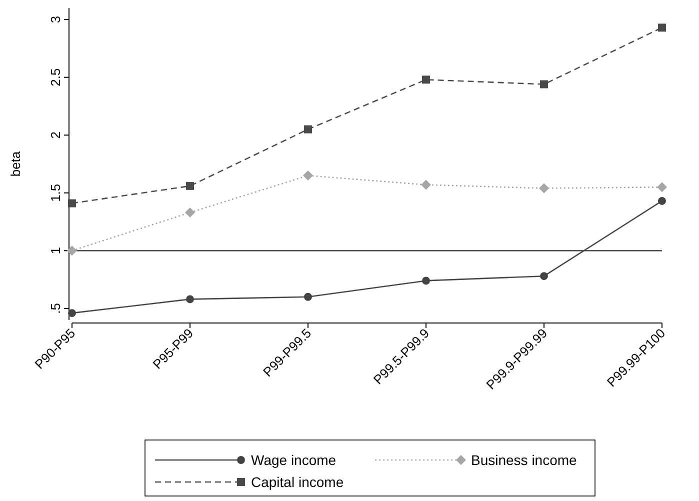 The image size is (699, 501). Describe the element at coordinates (297, 482) in the screenshot. I see `legend-label: Capital income` at that location.